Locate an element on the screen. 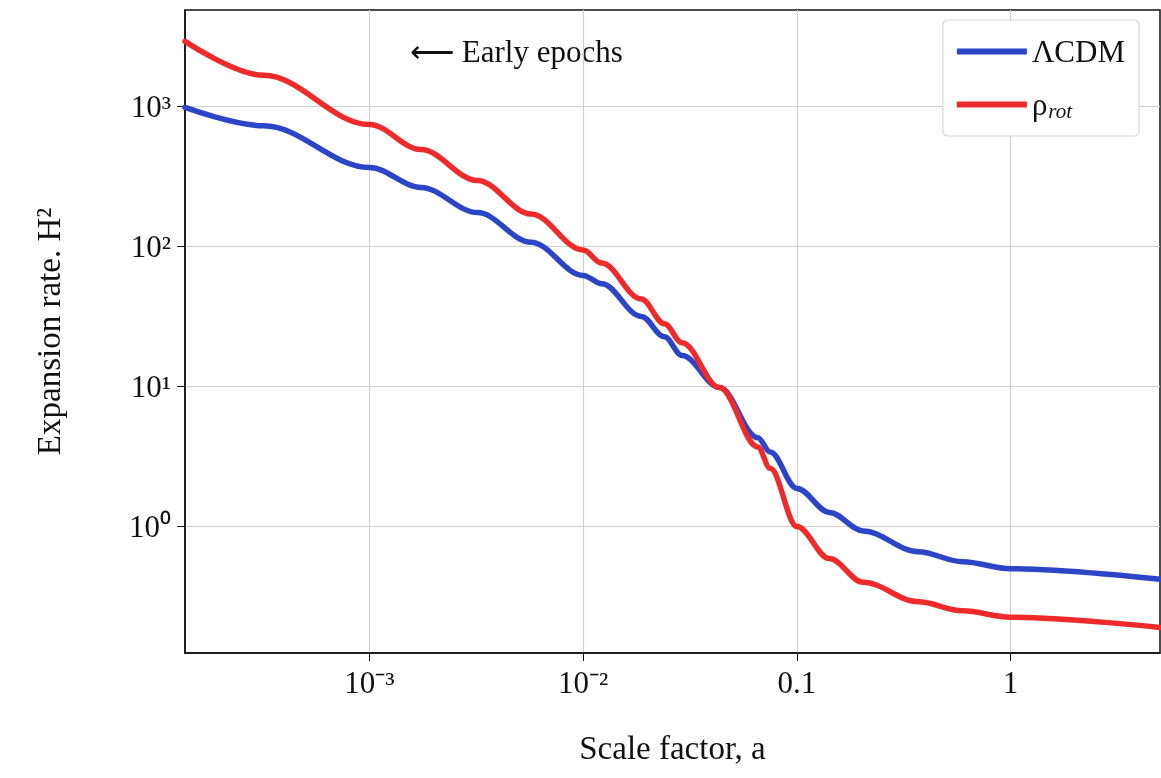 This screenshot has height=778, width=1161. annotation: ⟵ Early epochs is located at coordinates (516, 51).